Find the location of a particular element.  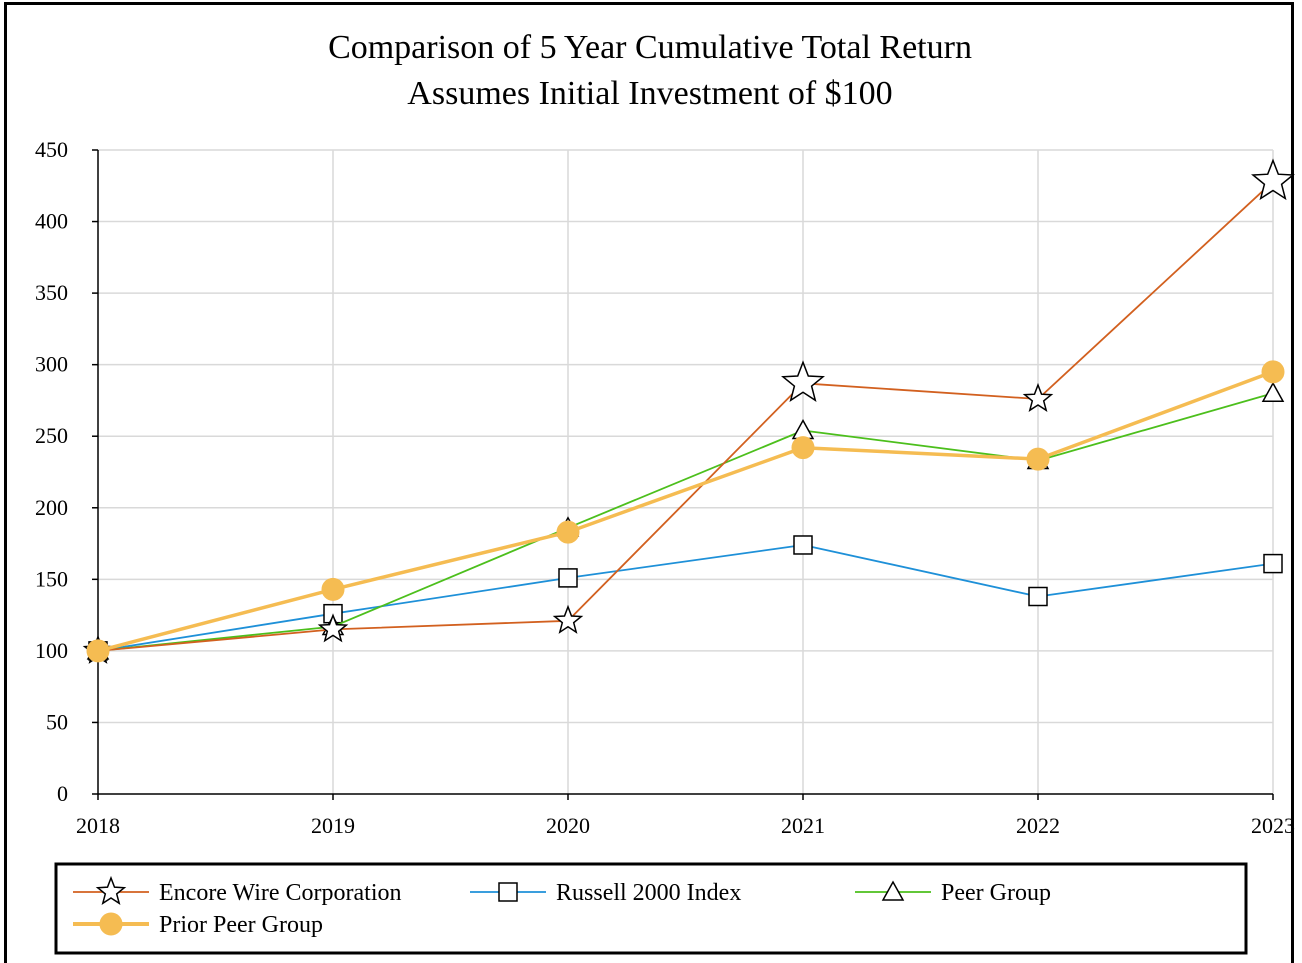

y-tick-label: 450 is located at coordinates (51, 149).